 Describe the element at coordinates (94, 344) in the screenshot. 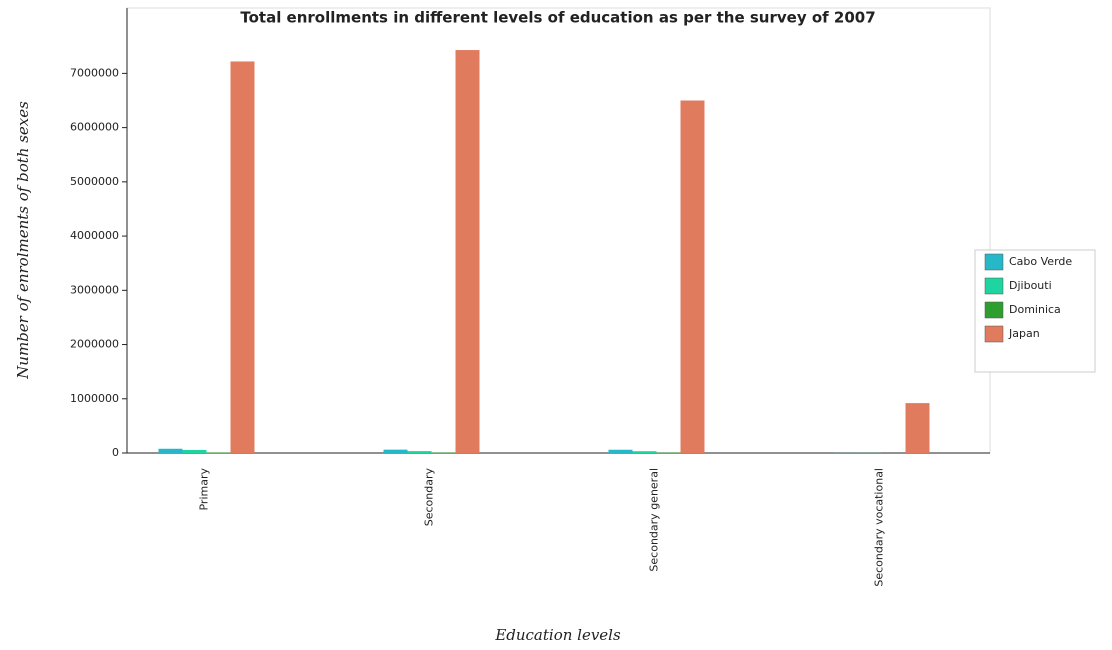

I see `y-tick-label: 2000000` at that location.